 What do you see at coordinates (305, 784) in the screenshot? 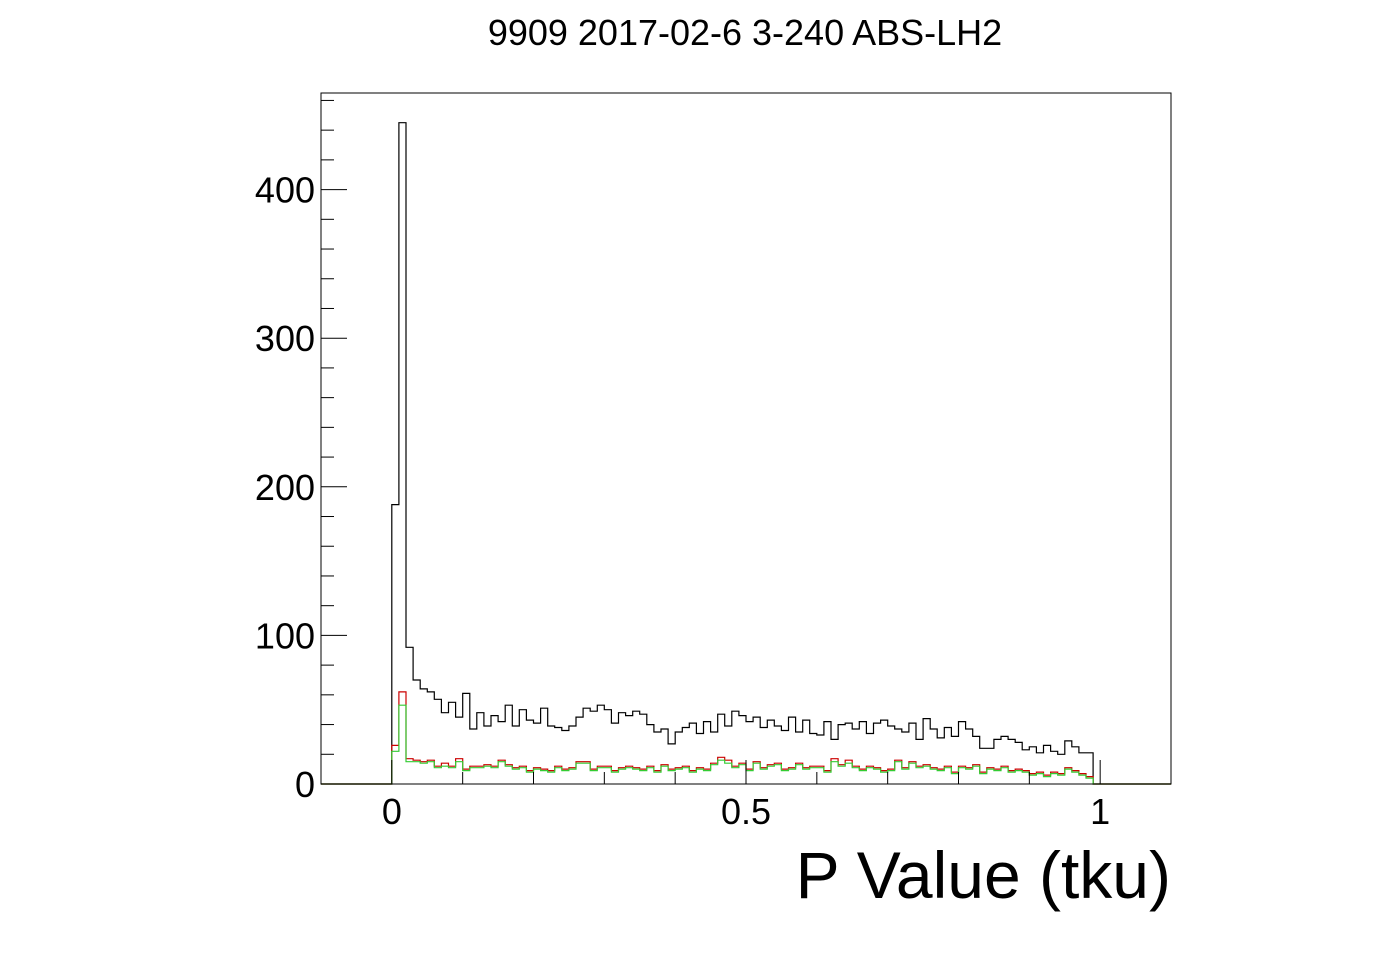
I see `y-tick-label: 0` at bounding box center [305, 784].